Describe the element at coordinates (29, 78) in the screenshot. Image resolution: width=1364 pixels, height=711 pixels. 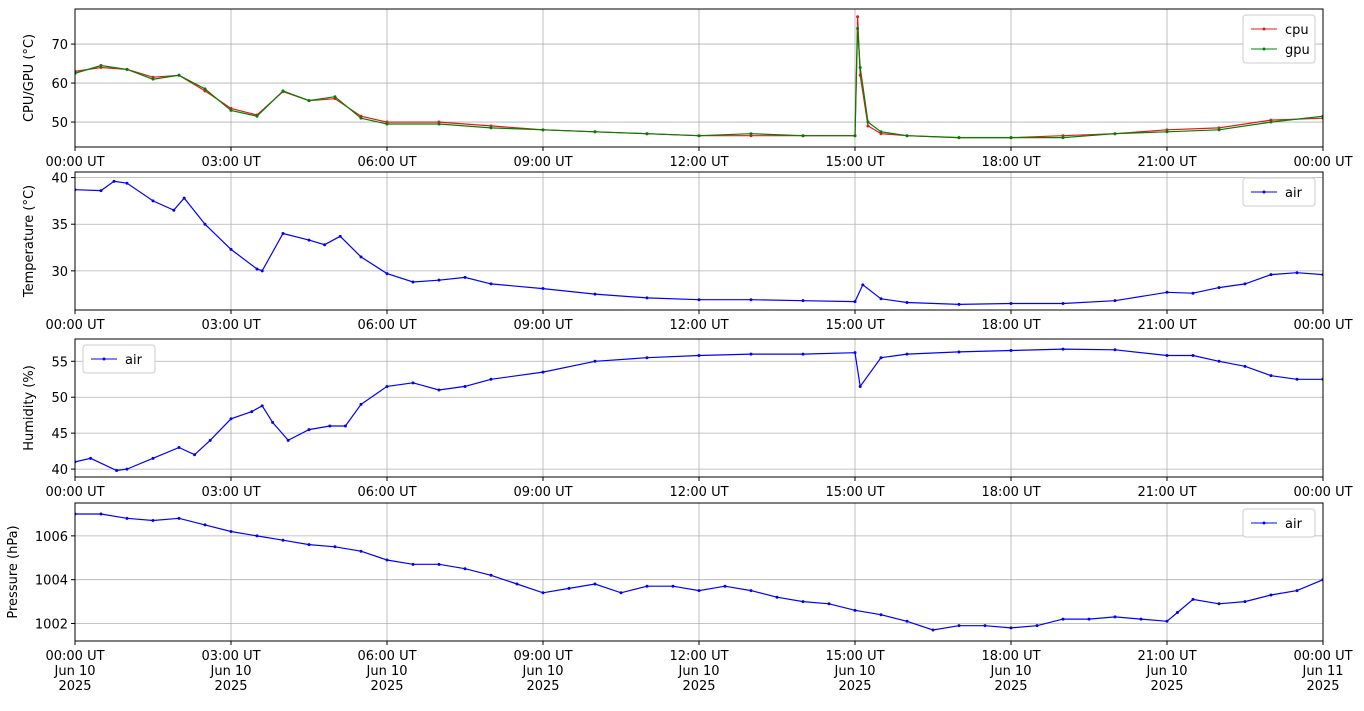
I see `y-axis-label: CPU/GPU (°C)` at that location.